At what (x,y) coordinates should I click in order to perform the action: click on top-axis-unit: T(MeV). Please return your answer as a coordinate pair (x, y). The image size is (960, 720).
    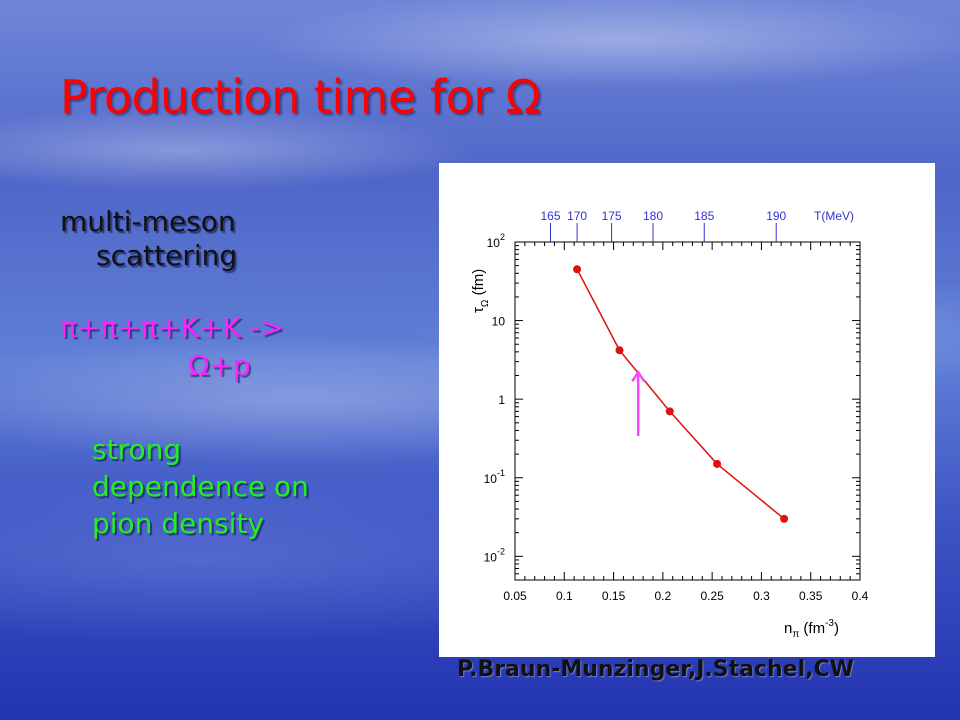
    Looking at the image, I should click on (834, 216).